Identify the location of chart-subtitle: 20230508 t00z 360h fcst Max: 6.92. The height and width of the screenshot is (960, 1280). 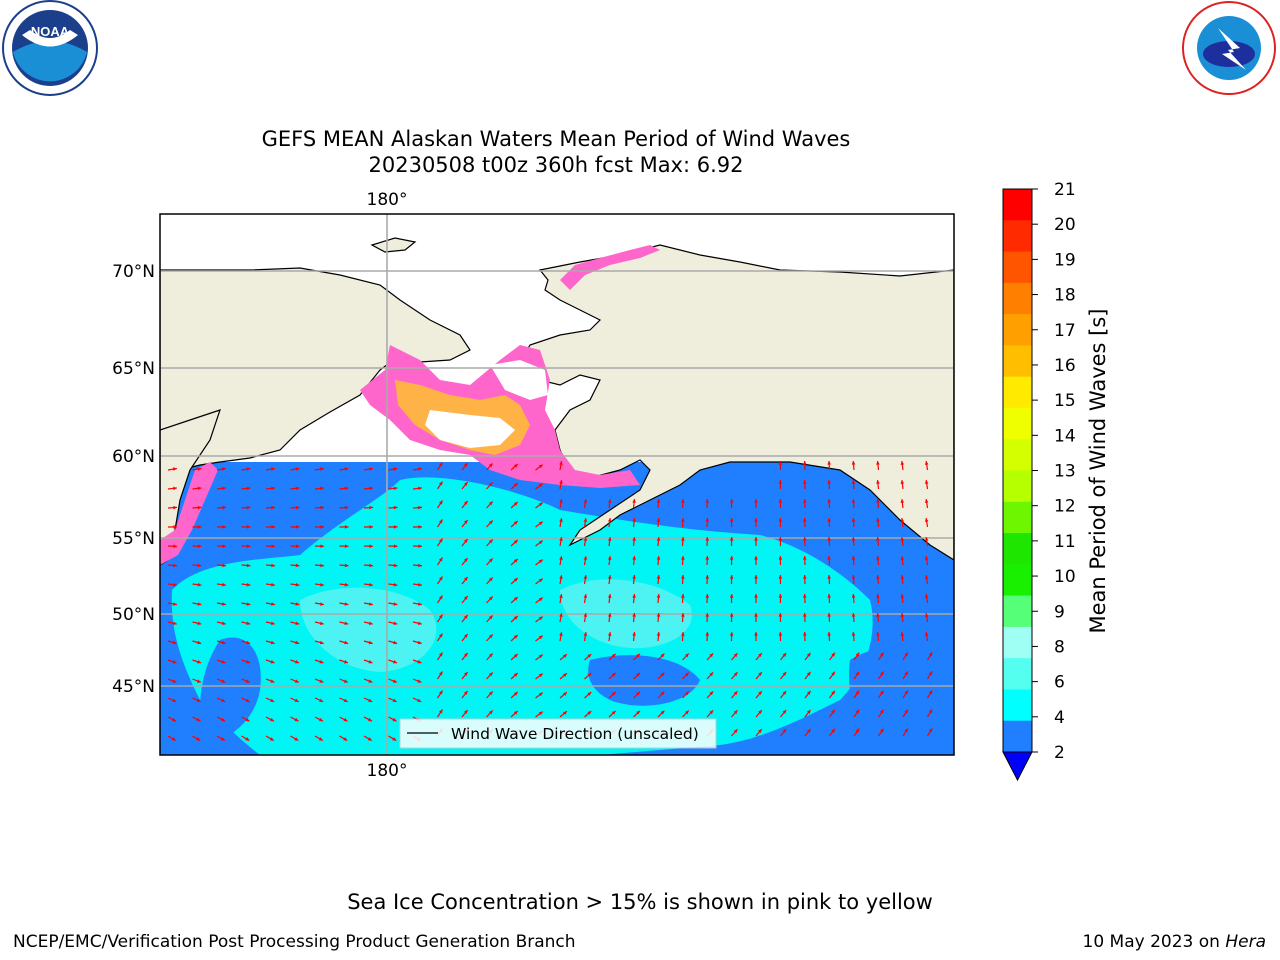
(556, 165).